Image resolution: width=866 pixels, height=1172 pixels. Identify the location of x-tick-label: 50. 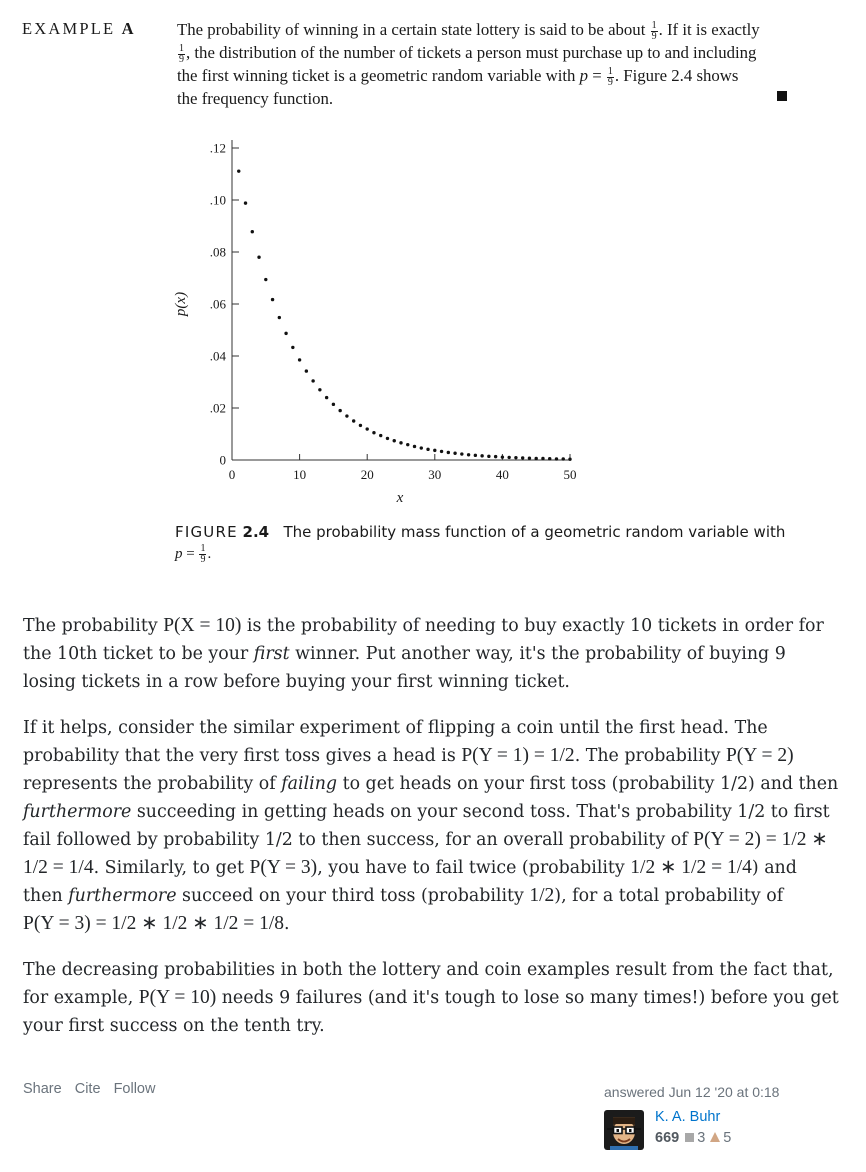
(570, 474).